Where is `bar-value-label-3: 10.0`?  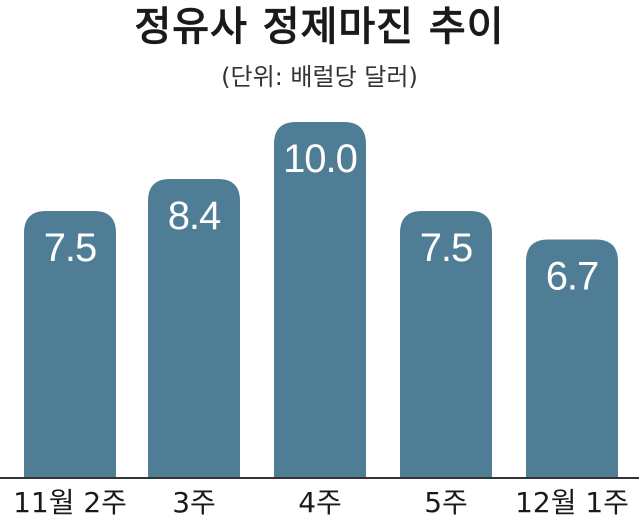
bar-value-label-3: 10.0 is located at coordinates (320, 159).